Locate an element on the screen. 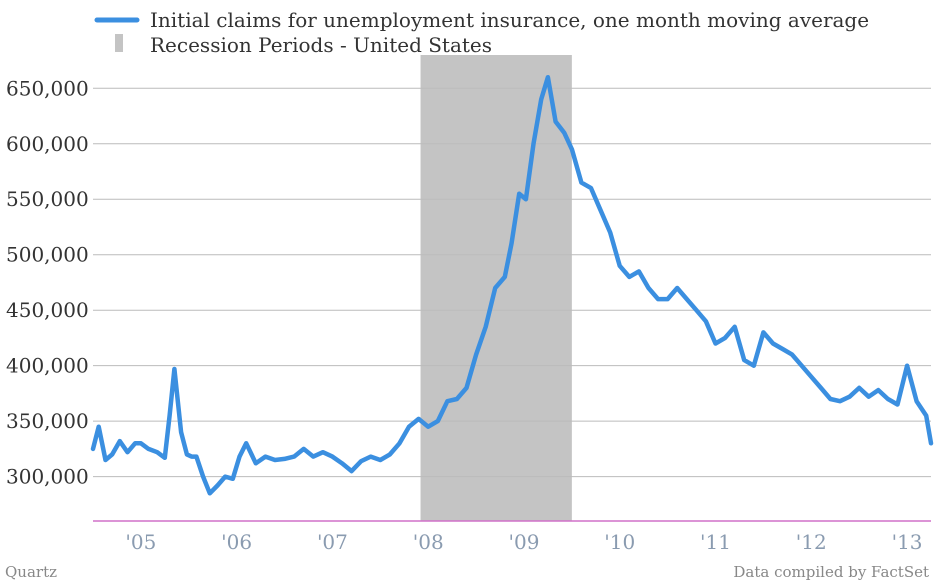 This screenshot has height=585, width=935. y-tick-label: 550,000 is located at coordinates (47, 199).